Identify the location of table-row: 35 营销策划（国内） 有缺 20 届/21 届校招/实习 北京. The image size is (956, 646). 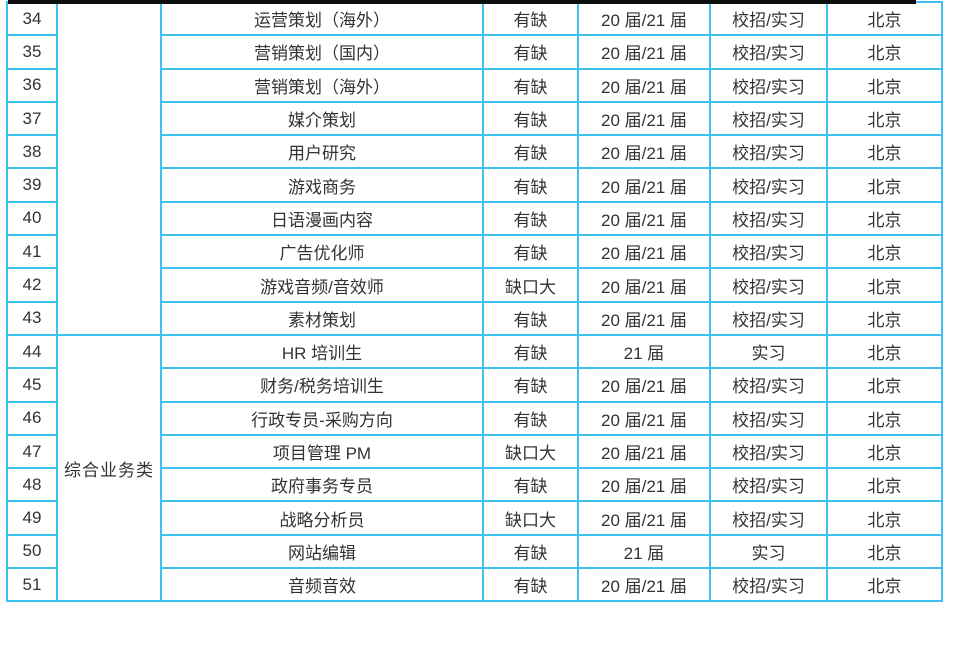
(474, 52).